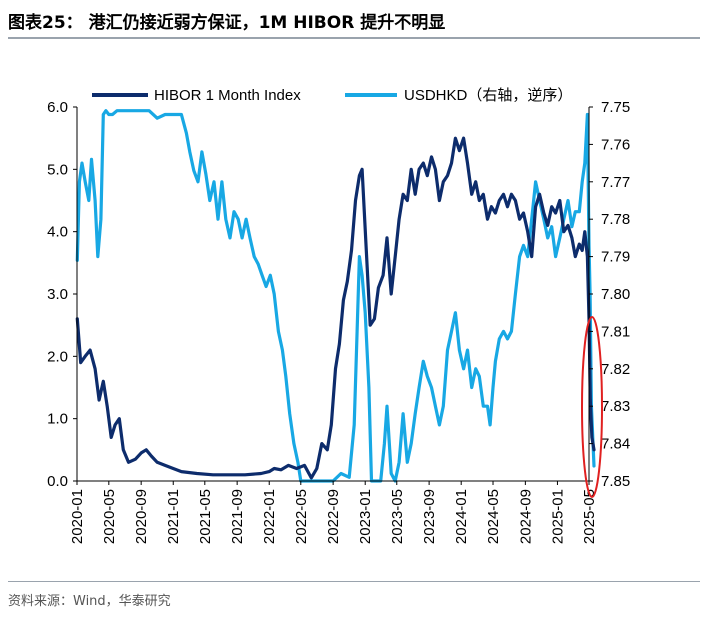 This screenshot has width=710, height=631. What do you see at coordinates (615, 481) in the screenshot?
I see `right-tick-label: 7.85` at bounding box center [615, 481].